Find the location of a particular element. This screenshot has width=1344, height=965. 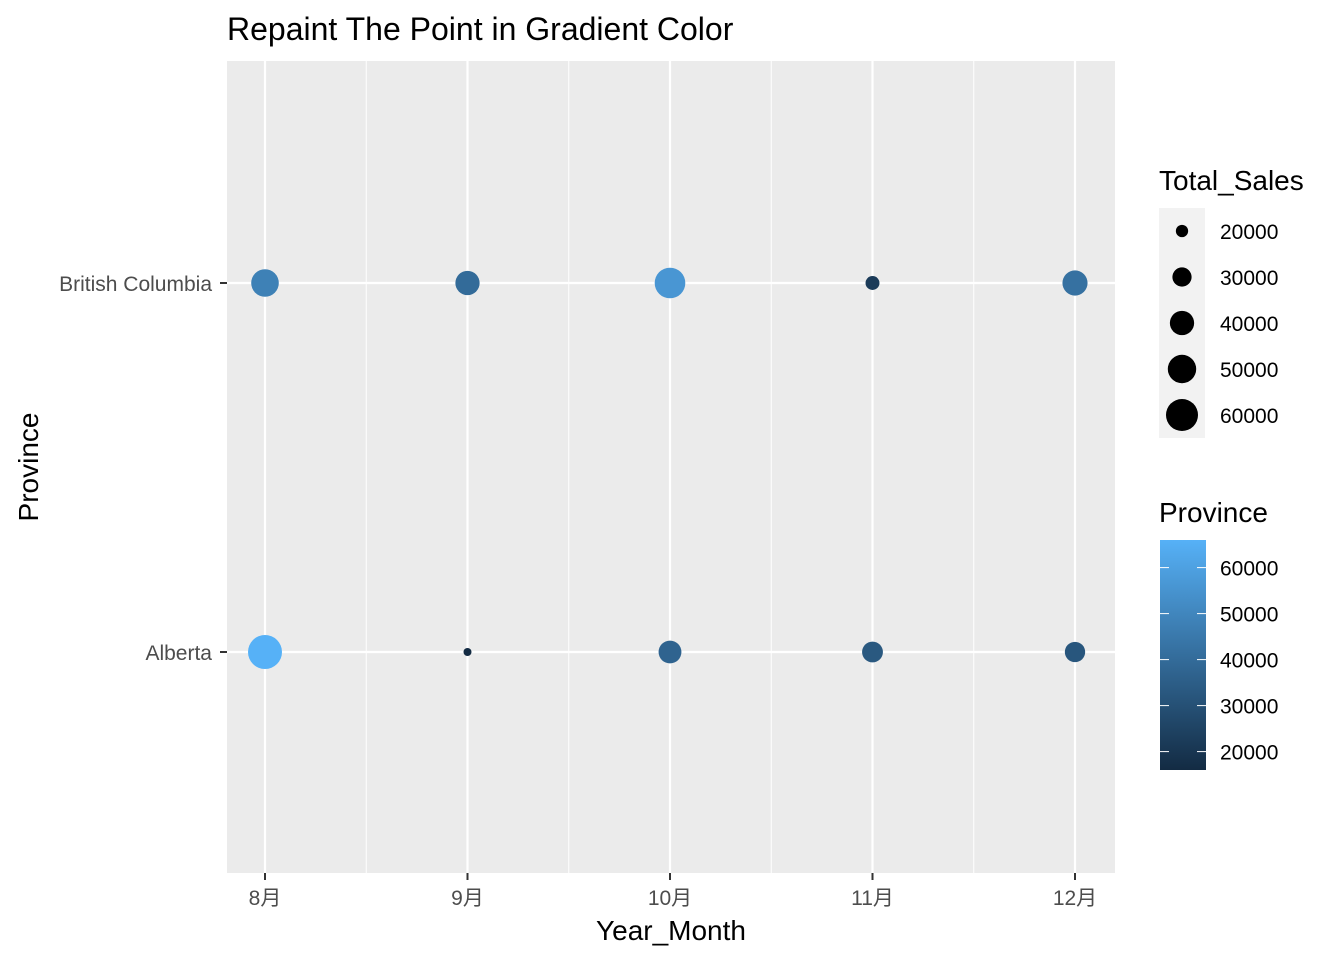

size-legend: Total_Sales 20000 30000 40000 50000 60000 is located at coordinates (1231, 301).